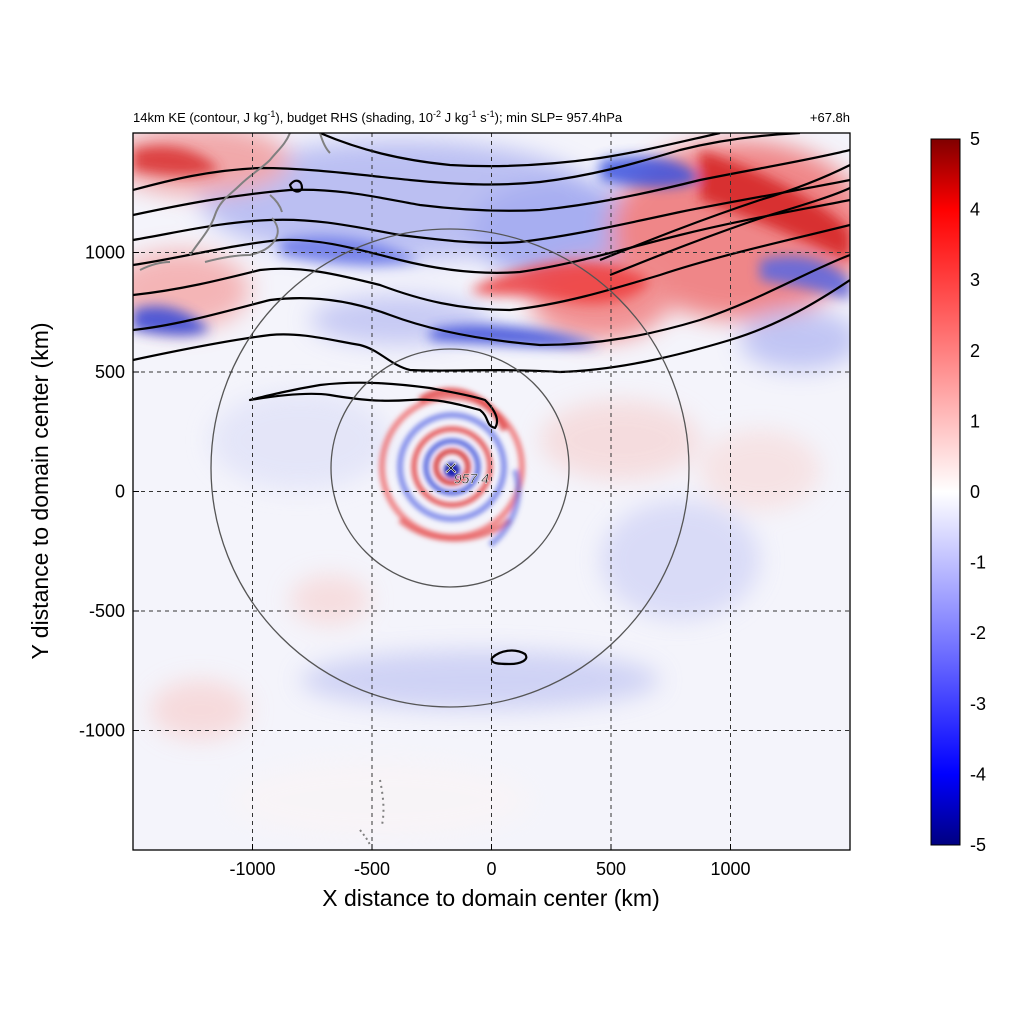 Image resolution: width=1024 pixels, height=1024 pixels. I want to click on colorbar-tick-label: 2, so click(975, 351).